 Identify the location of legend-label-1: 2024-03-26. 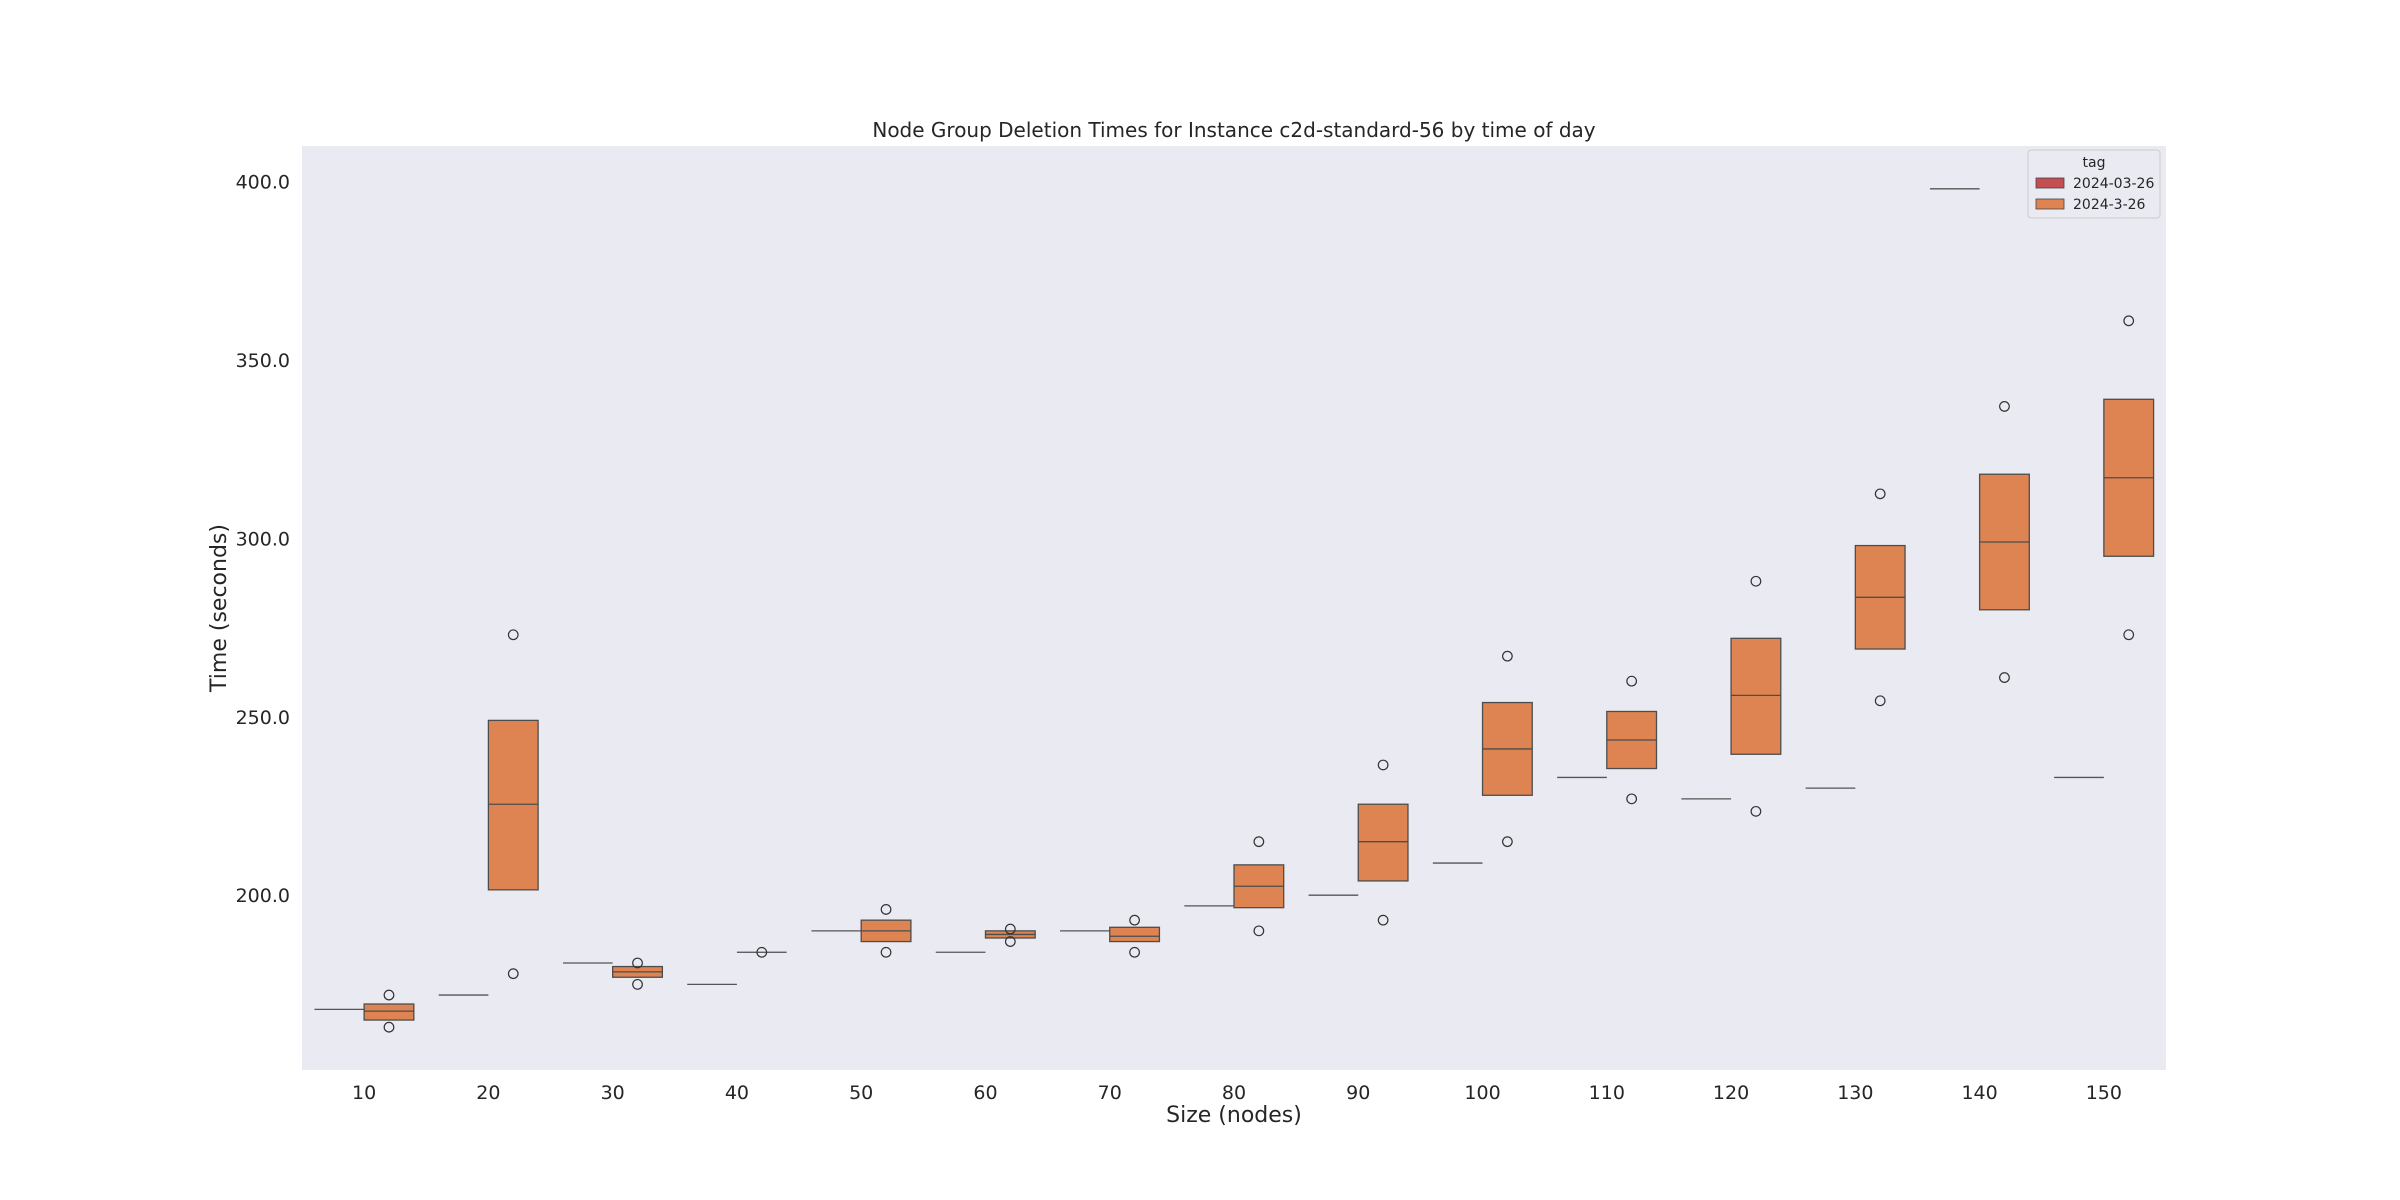
(2113, 184).